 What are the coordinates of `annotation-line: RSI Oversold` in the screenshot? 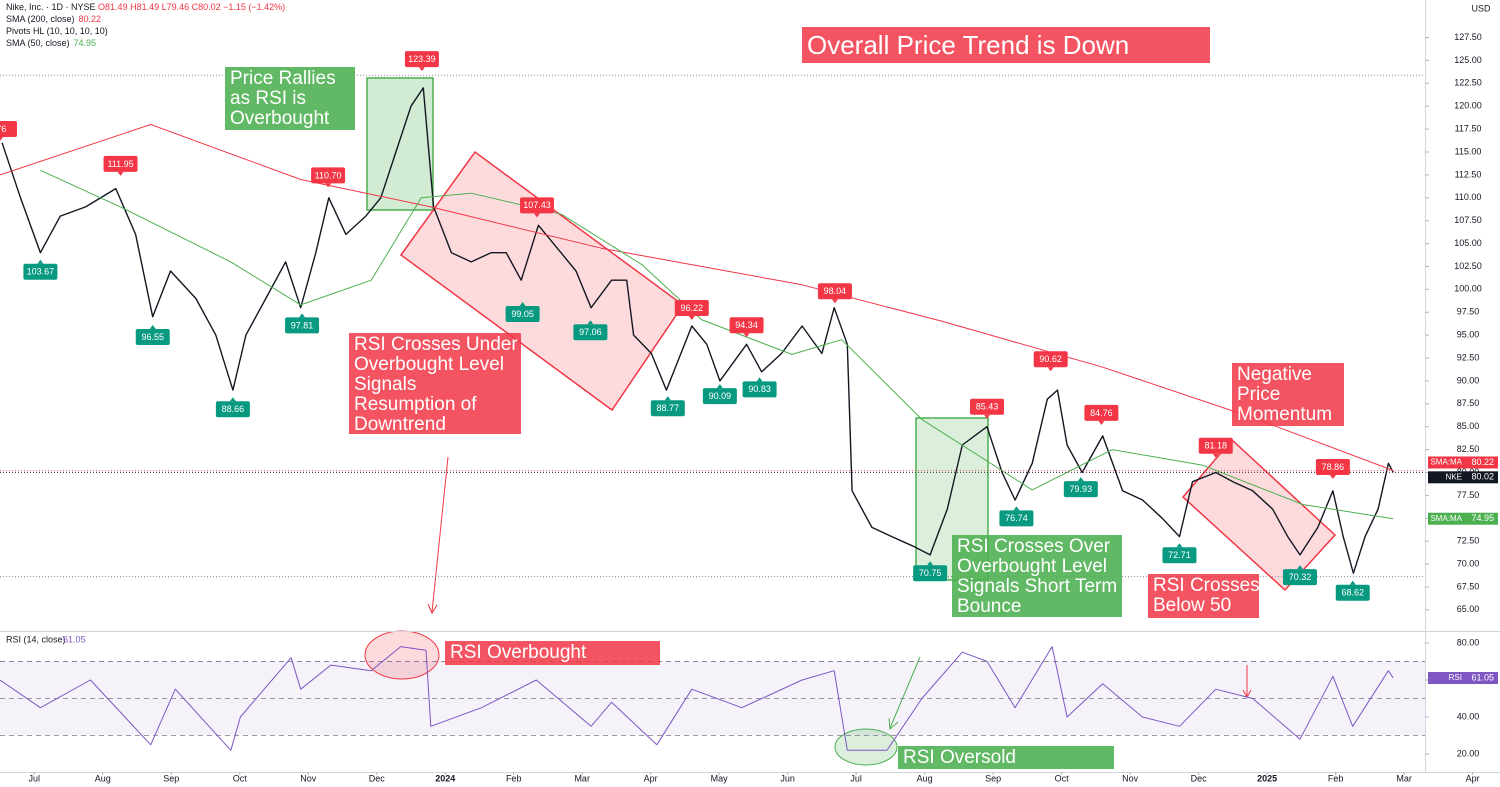 It's located at (959, 757).